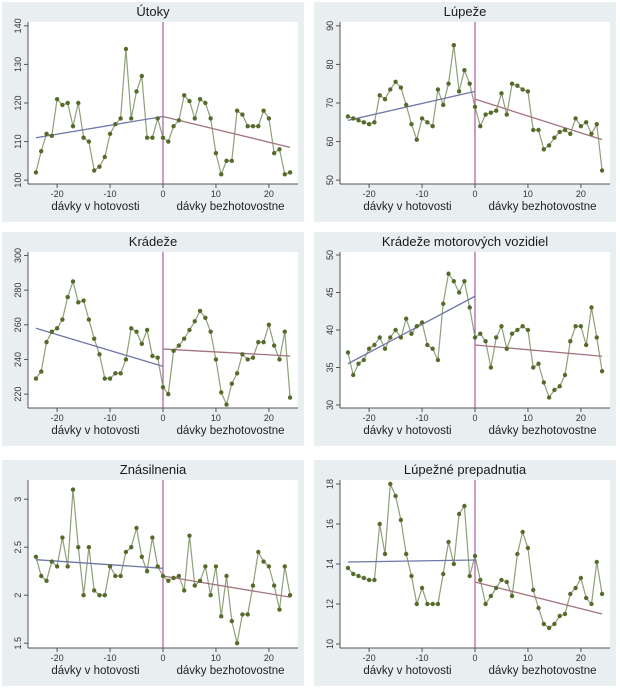  What do you see at coordinates (18, 499) in the screenshot?
I see `y-tick-label: 3` at bounding box center [18, 499].